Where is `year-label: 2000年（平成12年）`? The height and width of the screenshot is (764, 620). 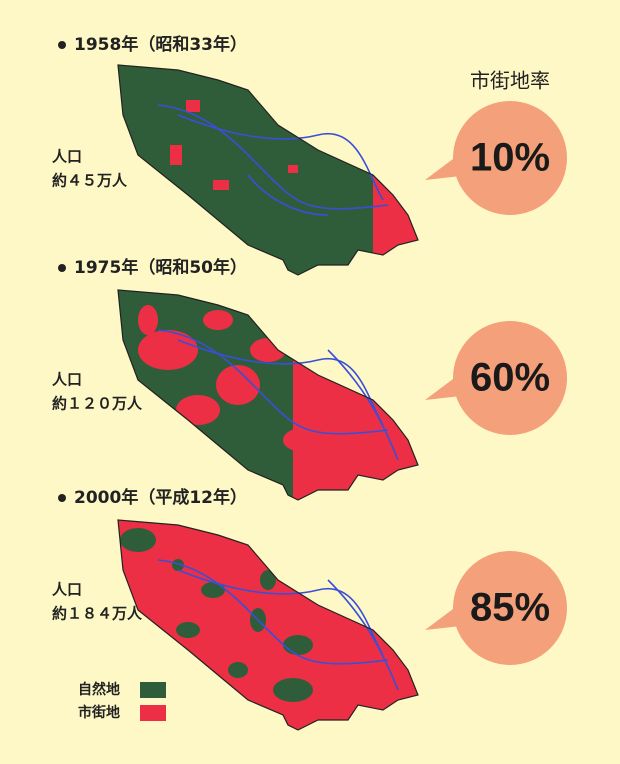
year-label: 2000年（平成12年） is located at coordinates (160, 497).